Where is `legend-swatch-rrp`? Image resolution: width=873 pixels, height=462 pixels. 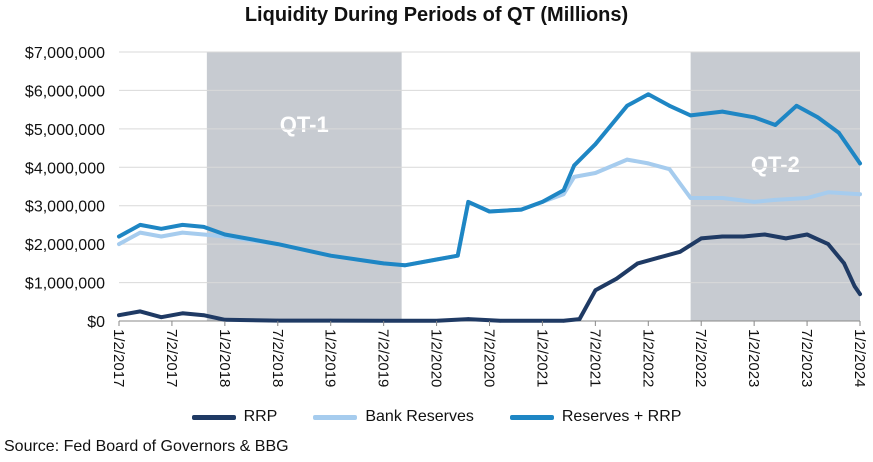
legend-swatch-rrp is located at coordinates (213, 417).